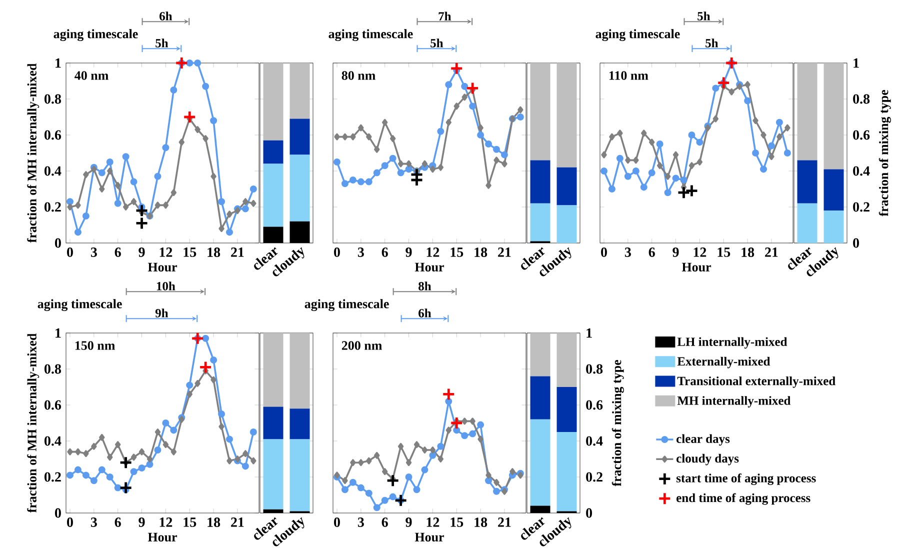 This screenshot has height=558, width=906. What do you see at coordinates (166, 286) in the screenshot?
I see `text: 10h` at bounding box center [166, 286].